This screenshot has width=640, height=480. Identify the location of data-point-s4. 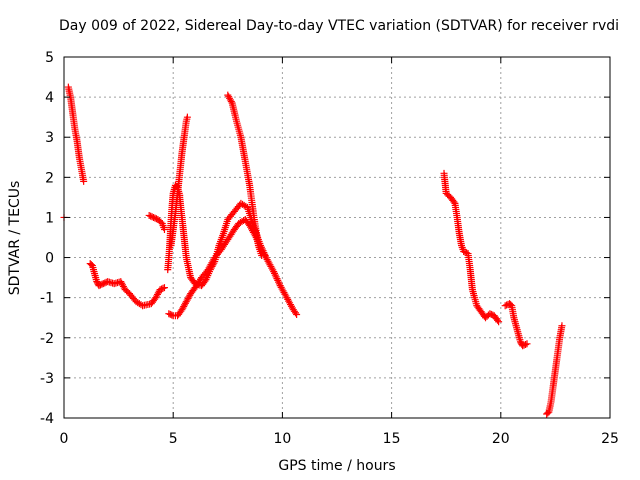
(164, 229).